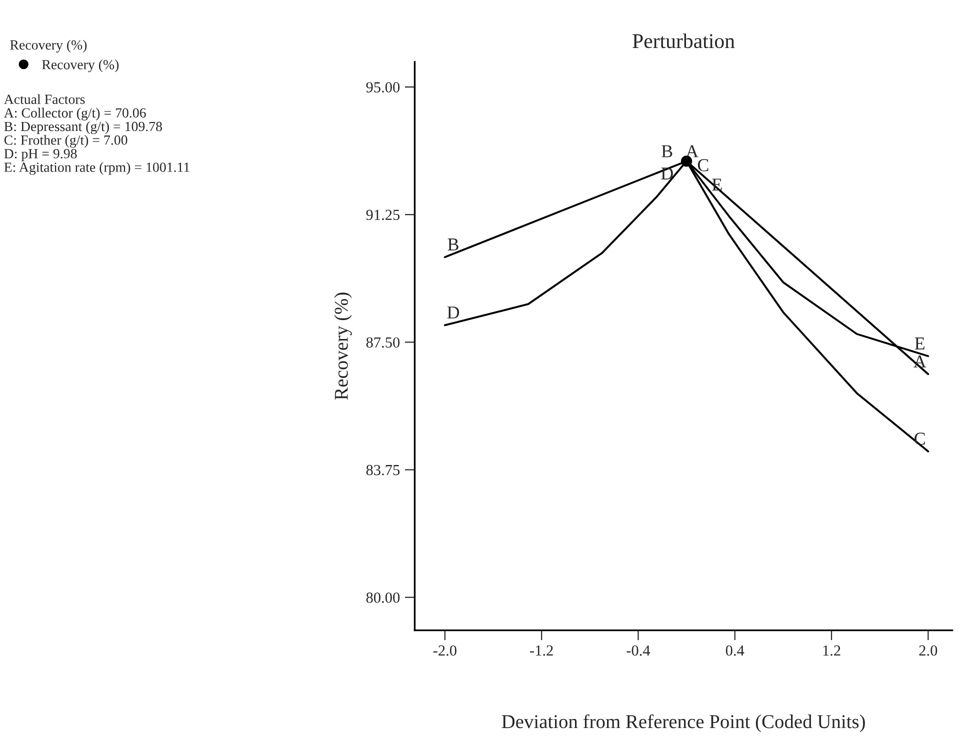 The image size is (960, 754). What do you see at coordinates (383, 470) in the screenshot?
I see `y-tick-label: 83.75` at bounding box center [383, 470].